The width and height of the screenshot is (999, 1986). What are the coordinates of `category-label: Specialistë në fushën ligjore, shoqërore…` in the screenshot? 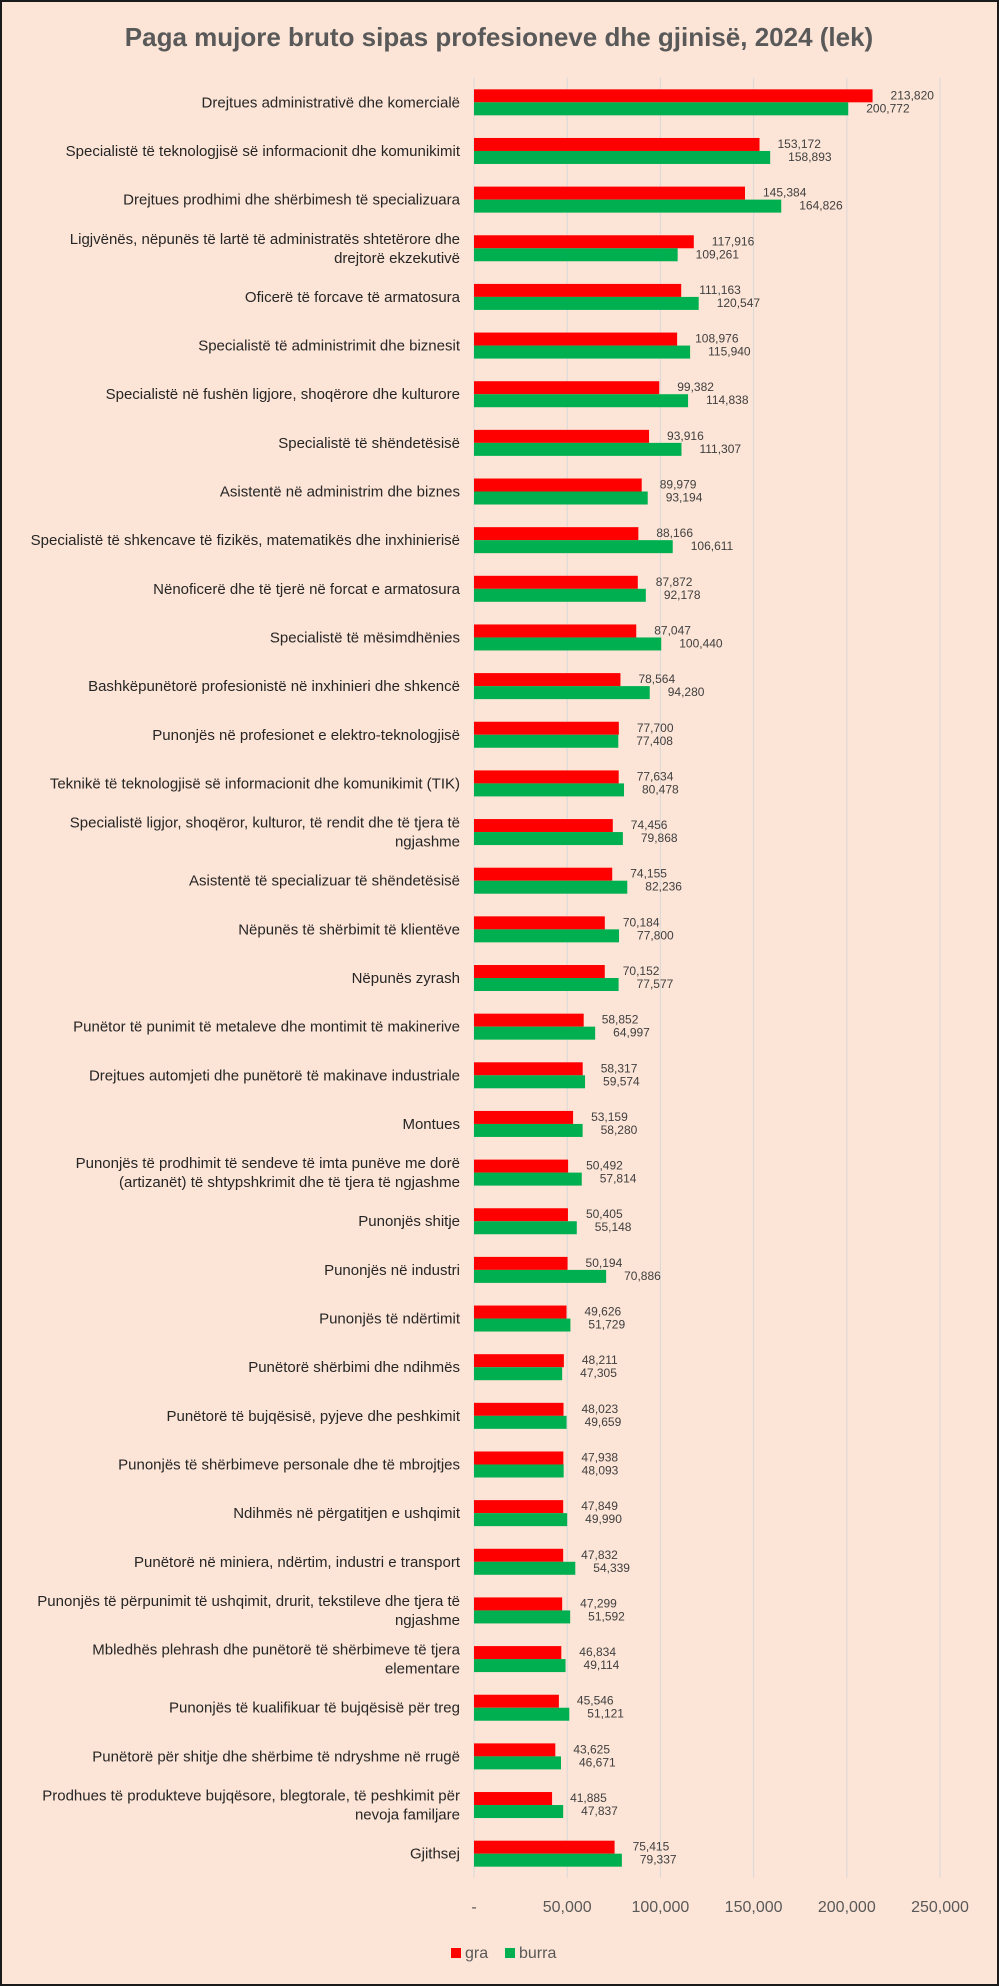 It's located at (283, 394).